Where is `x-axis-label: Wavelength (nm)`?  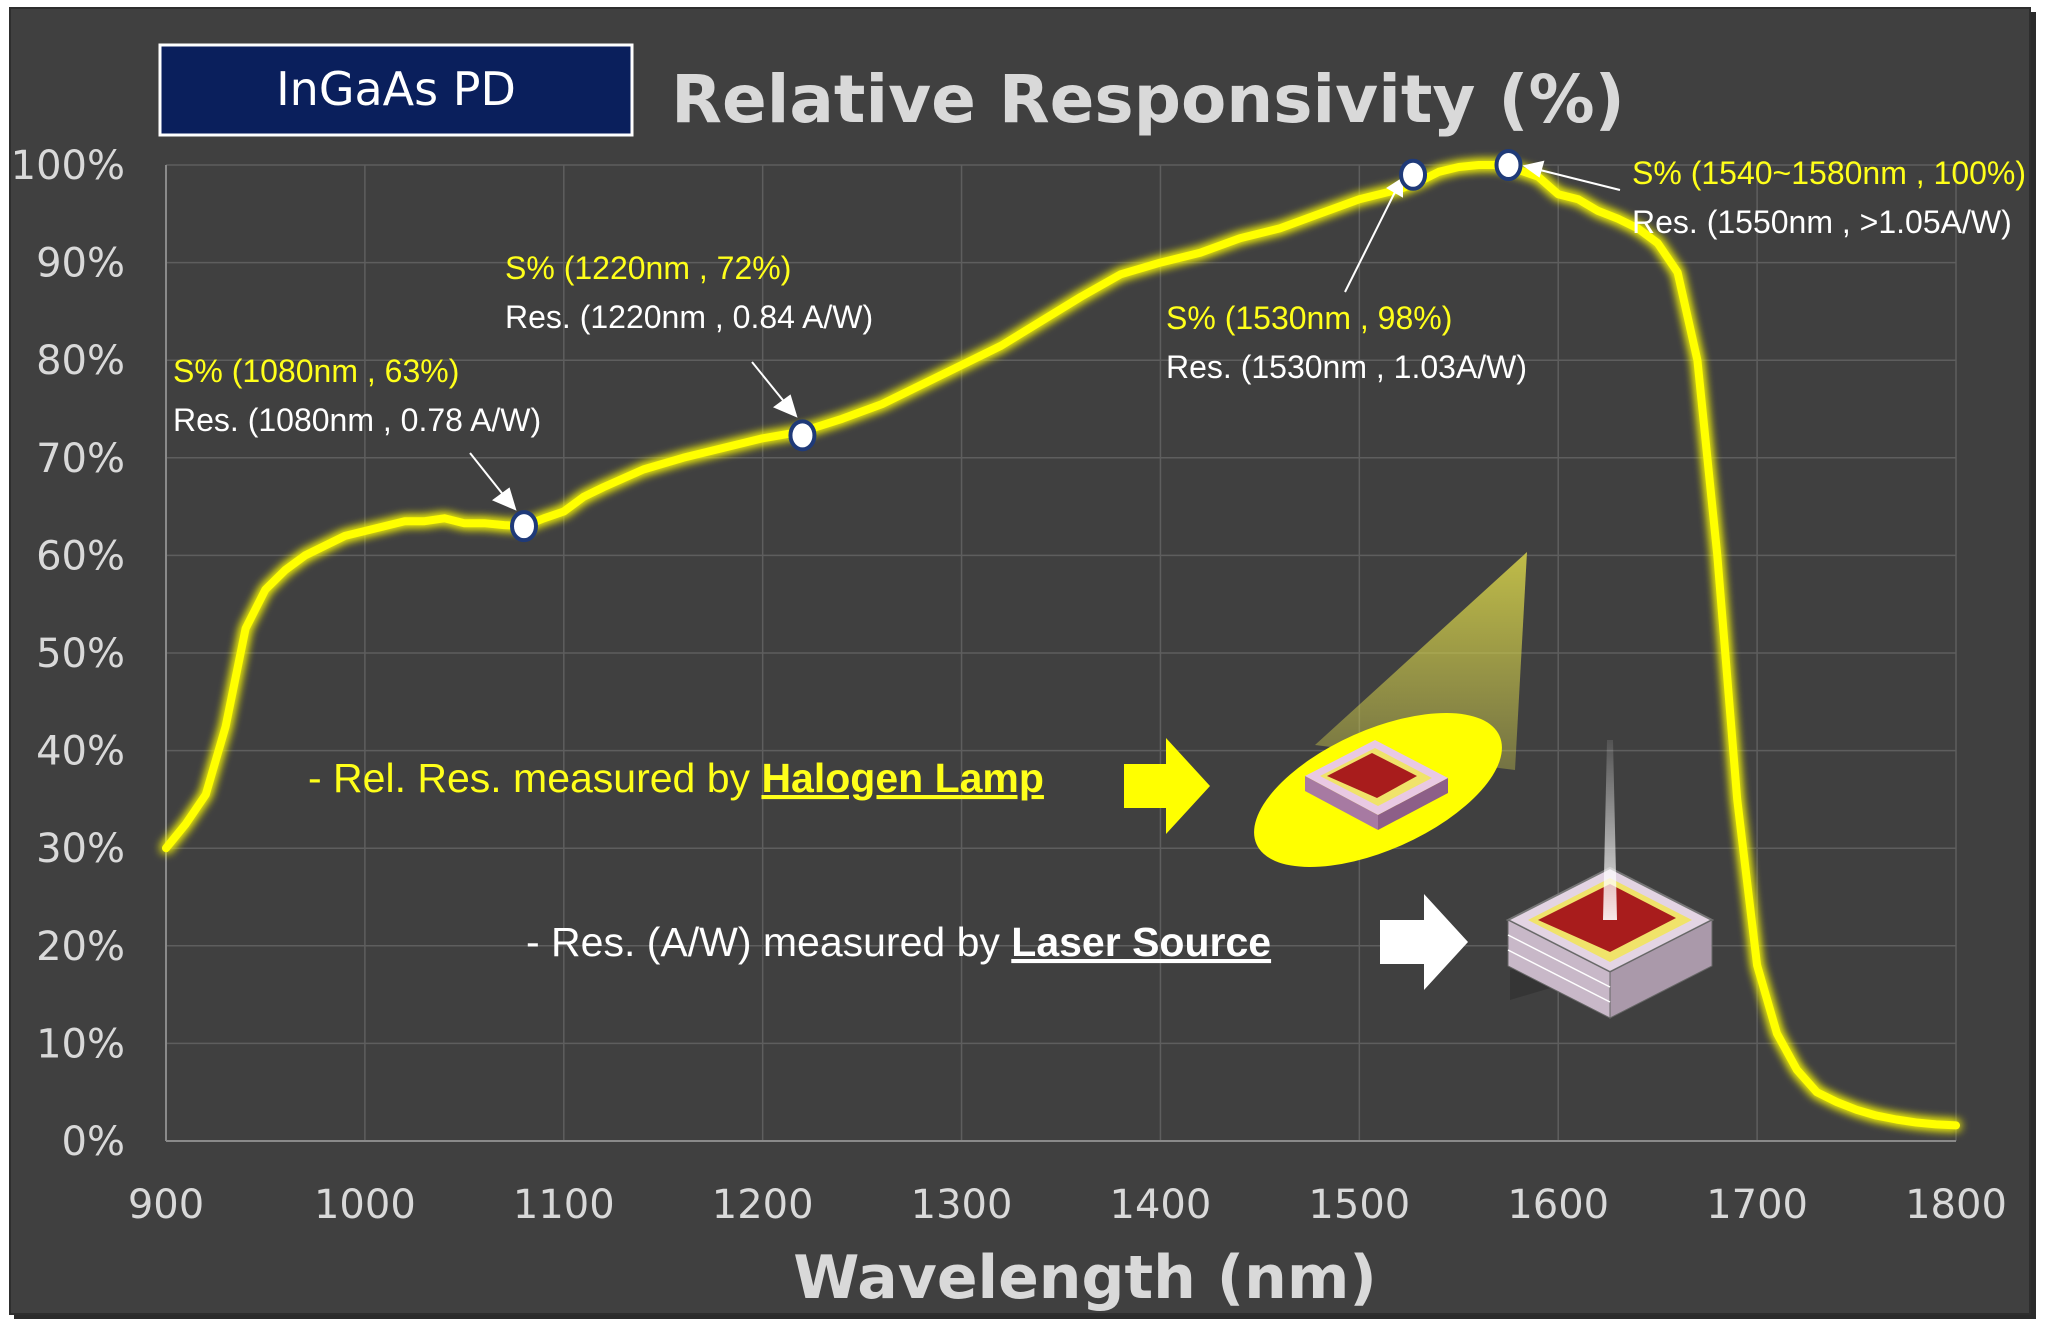
x-axis-label: Wavelength (nm) is located at coordinates (1085, 1278).